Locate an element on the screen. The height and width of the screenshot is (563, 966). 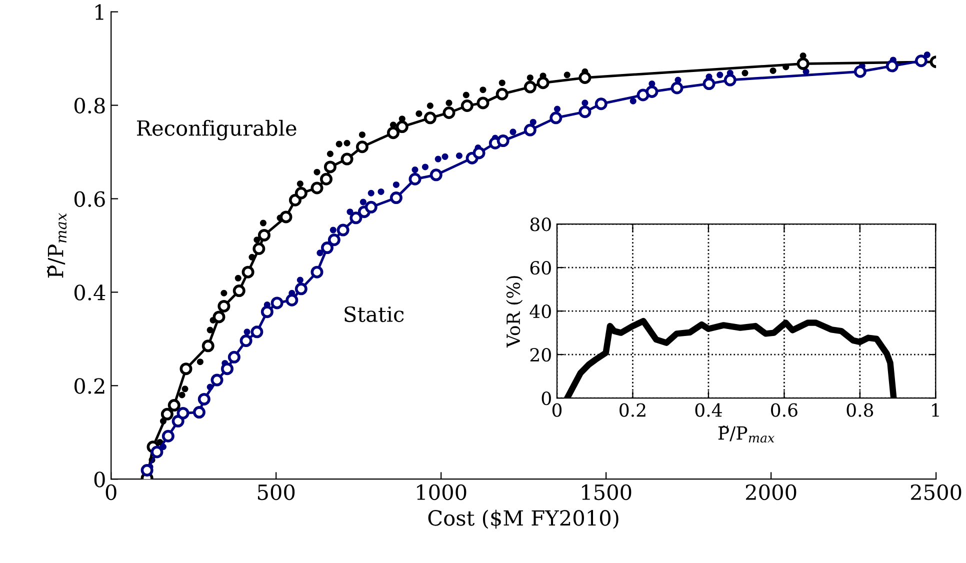
x-tick-label: 1000 is located at coordinates (441, 492).